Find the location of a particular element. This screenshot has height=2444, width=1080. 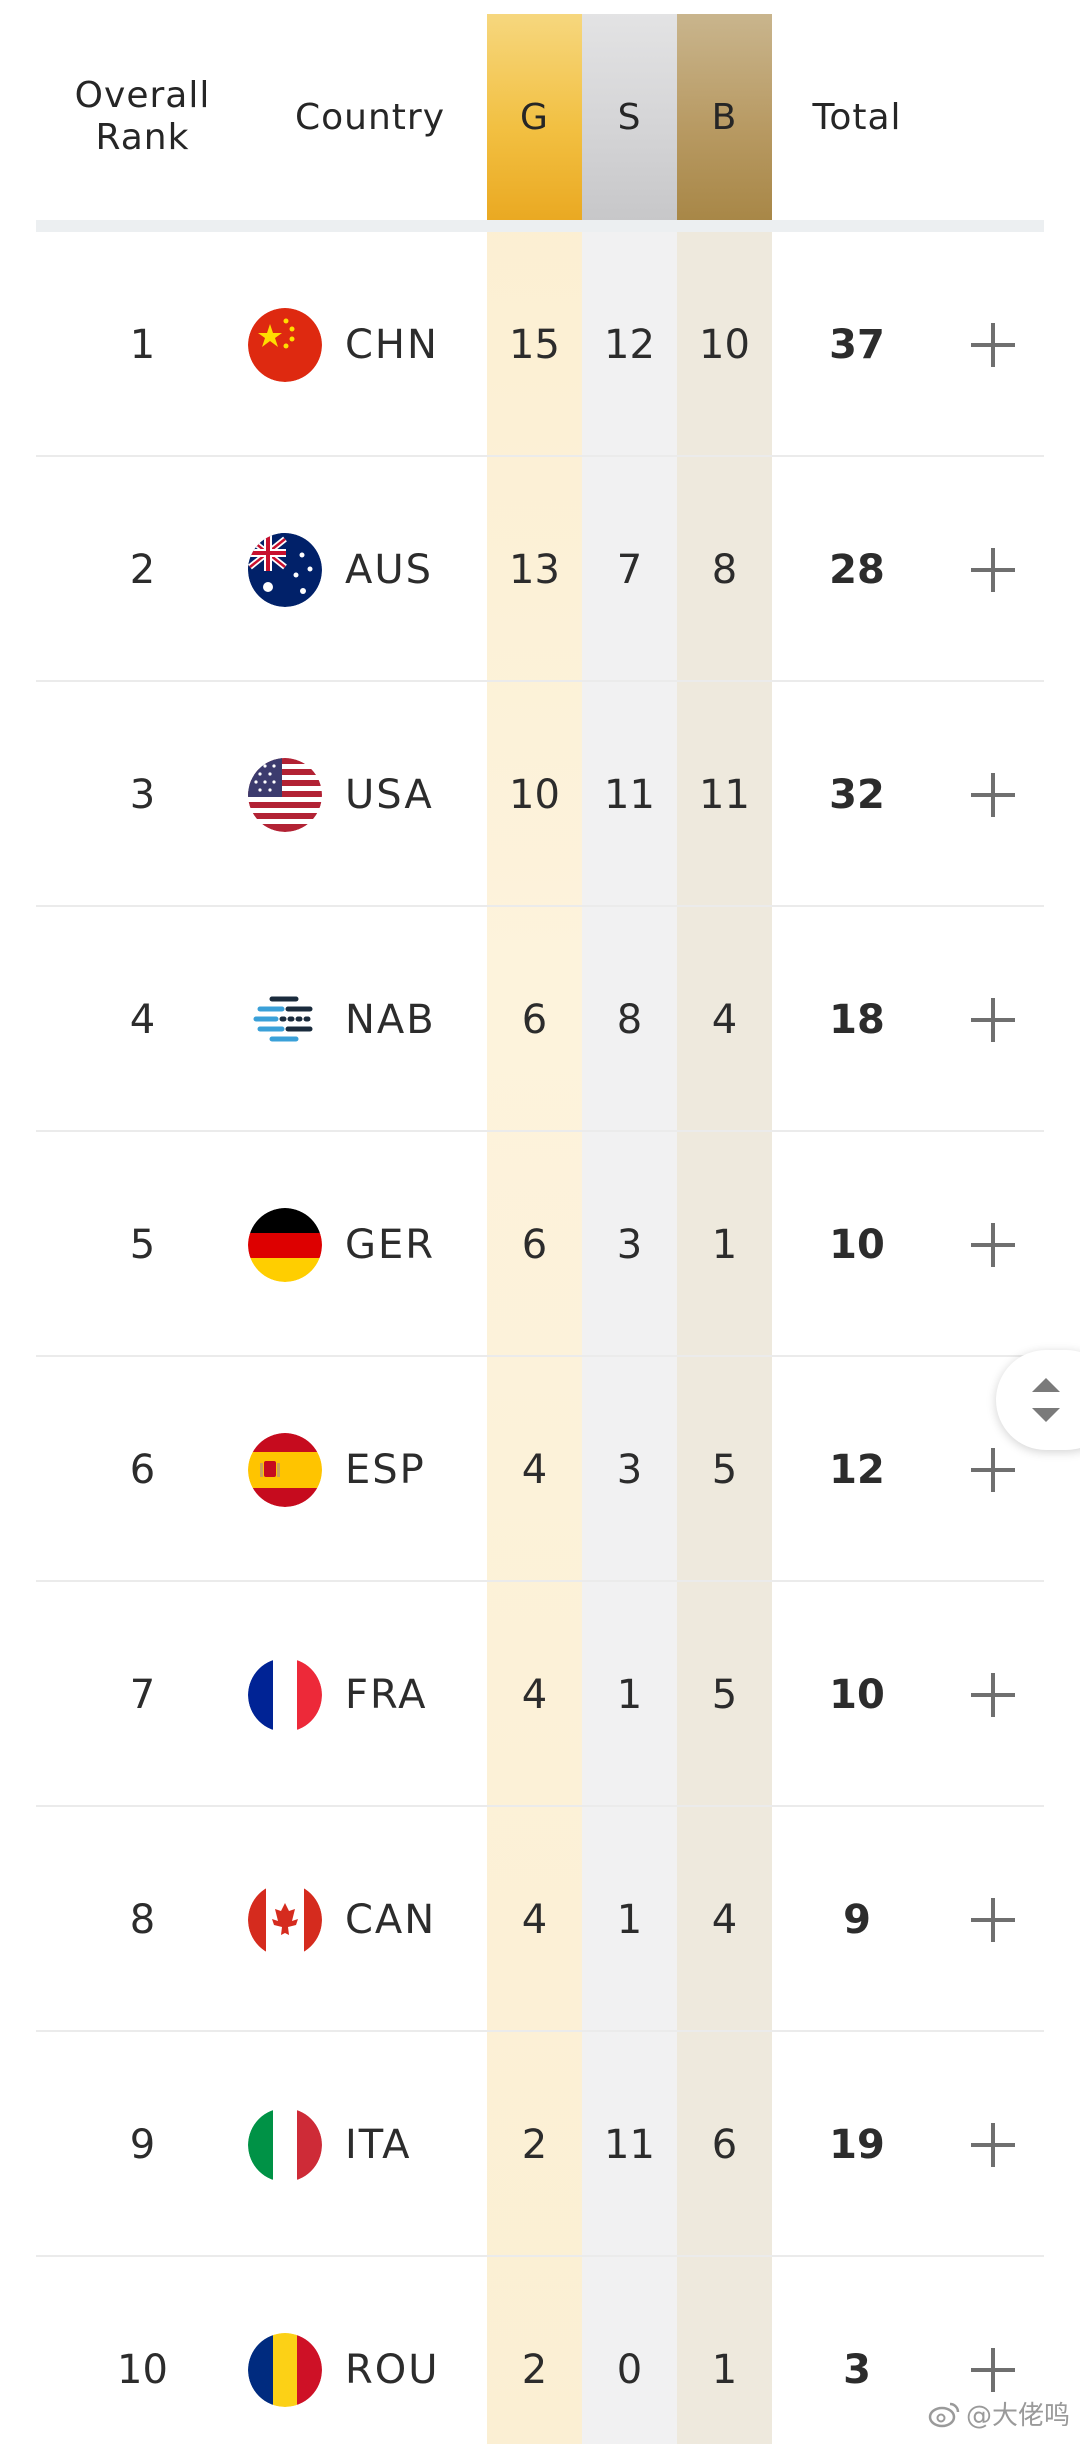

france-flag-icon is located at coordinates (285, 1694).